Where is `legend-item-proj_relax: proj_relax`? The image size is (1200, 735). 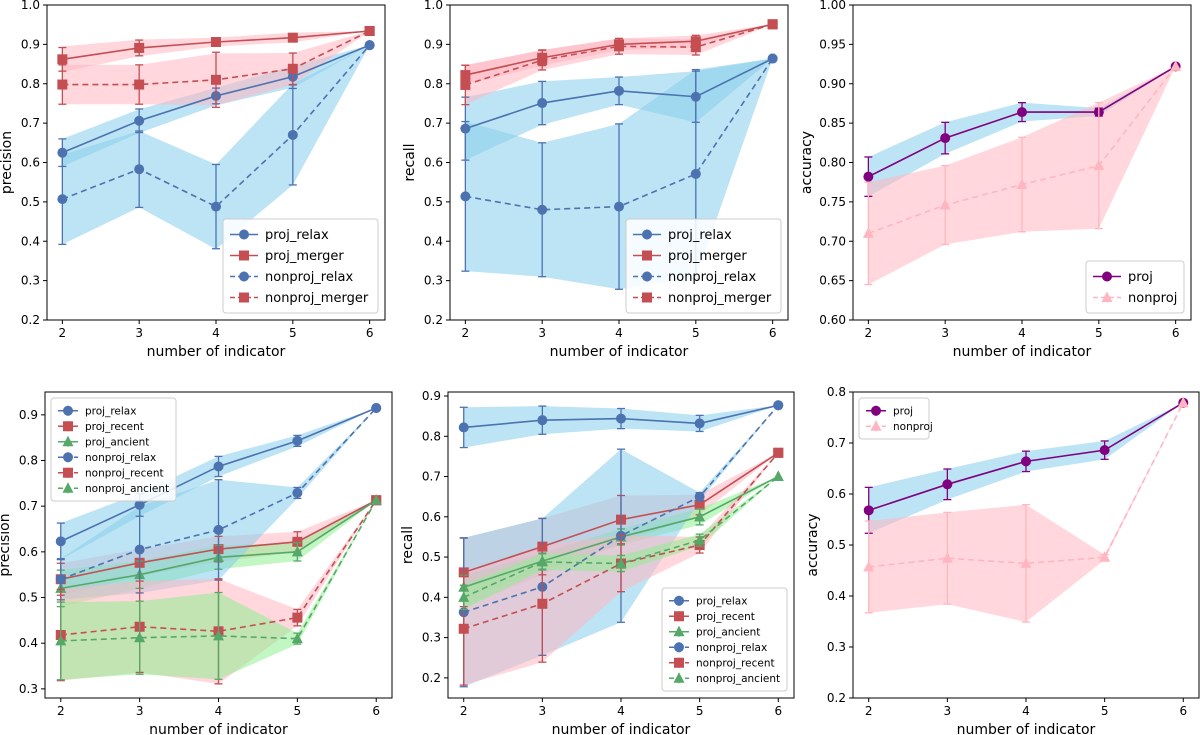
legend-item-proj_relax: proj_relax is located at coordinates (279, 235).